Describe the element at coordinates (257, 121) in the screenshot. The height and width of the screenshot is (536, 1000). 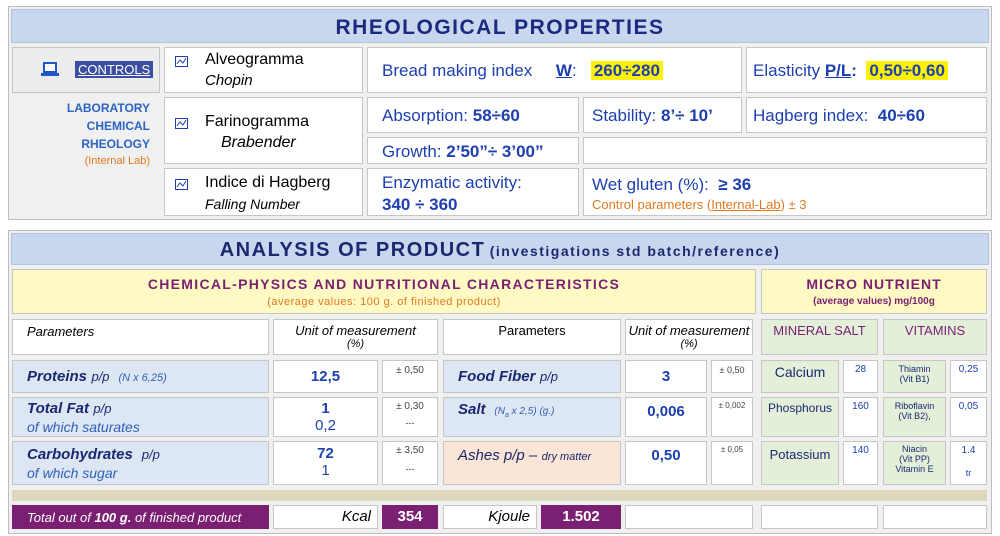
I see `test-name: Farinogramma` at that location.